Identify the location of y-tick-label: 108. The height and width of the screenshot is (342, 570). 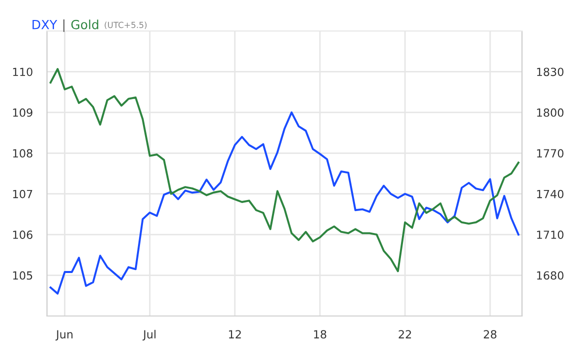
(22, 153).